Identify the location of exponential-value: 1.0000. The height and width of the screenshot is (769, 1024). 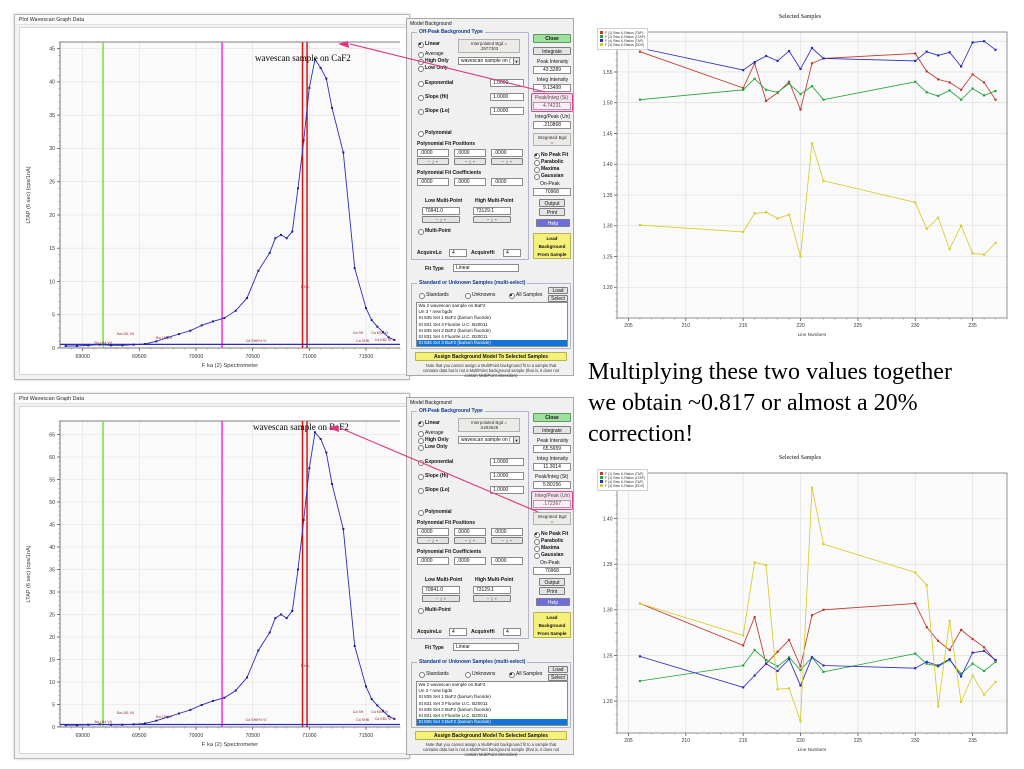
(507, 83).